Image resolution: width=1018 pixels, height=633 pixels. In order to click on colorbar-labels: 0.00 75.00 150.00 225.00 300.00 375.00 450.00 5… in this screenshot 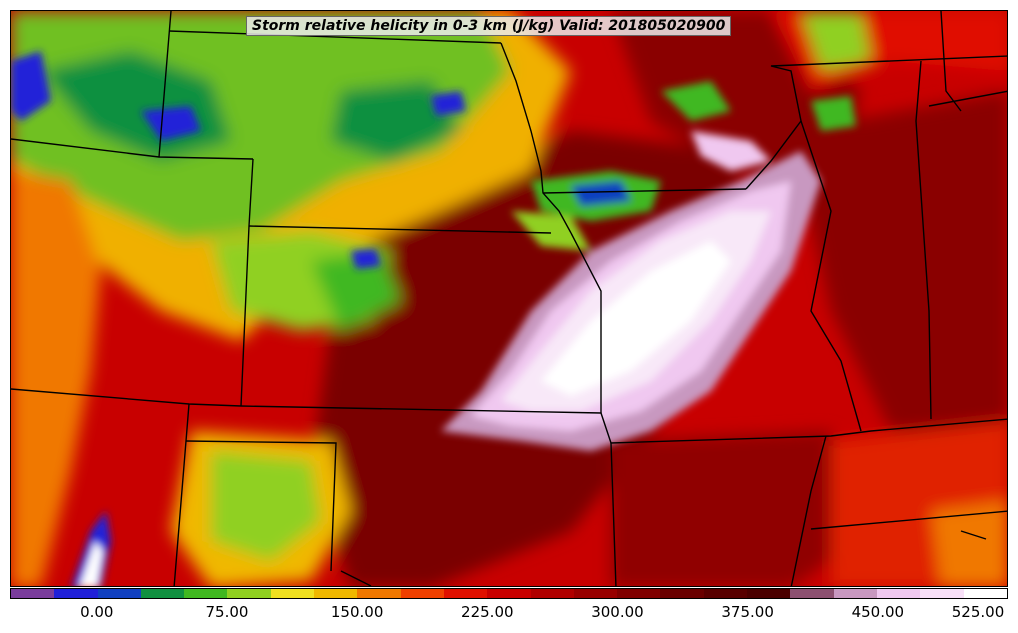, I will do `click(509, 613)`.